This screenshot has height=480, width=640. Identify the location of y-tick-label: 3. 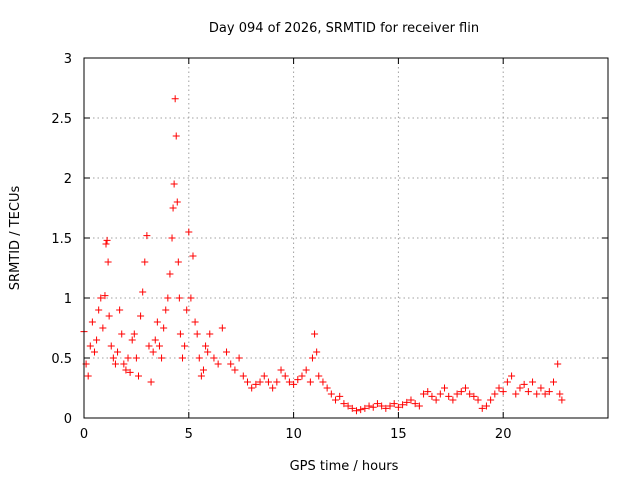
(68, 59).